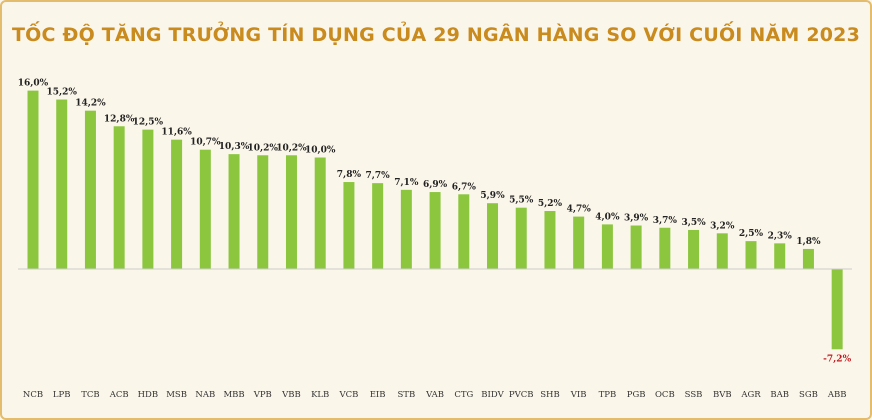 The image size is (872, 420). I want to click on value-label-ocb: 3,7%, so click(665, 221).